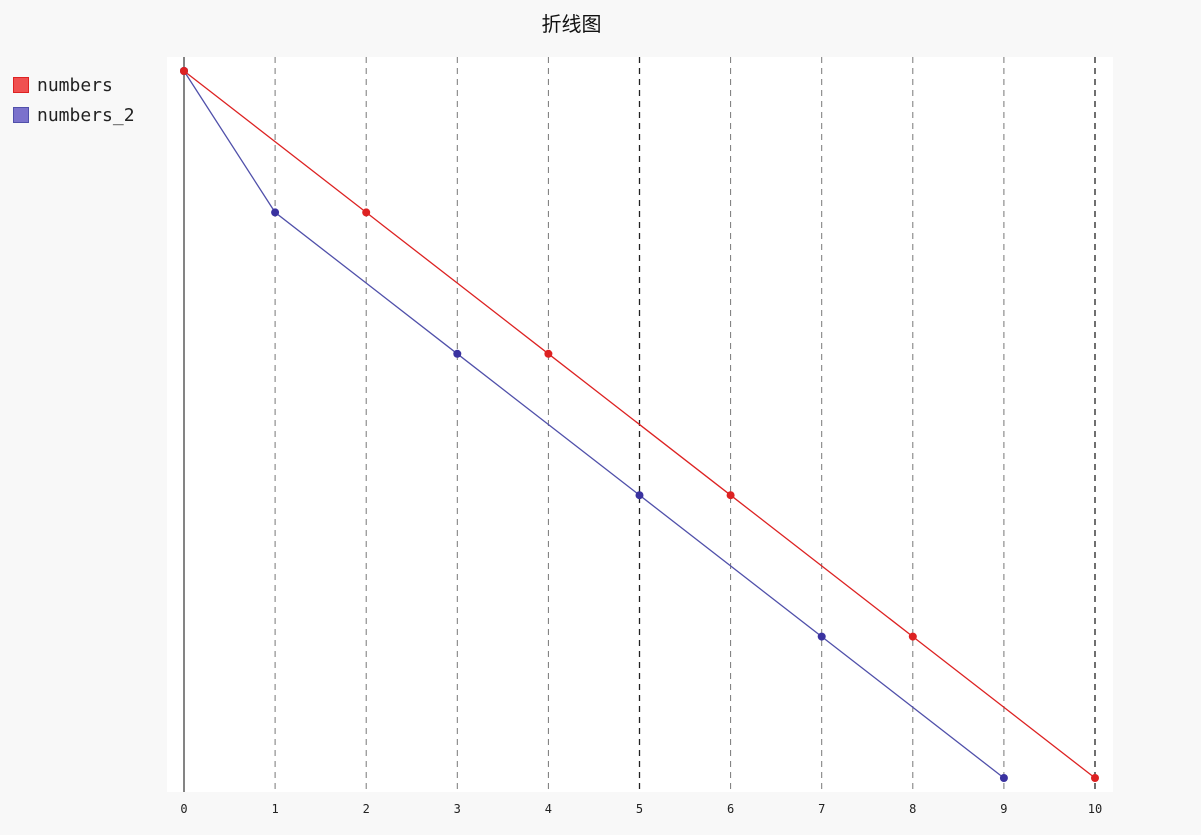 The height and width of the screenshot is (835, 1201). What do you see at coordinates (912, 809) in the screenshot?
I see `x-tick-label-8: 8` at bounding box center [912, 809].